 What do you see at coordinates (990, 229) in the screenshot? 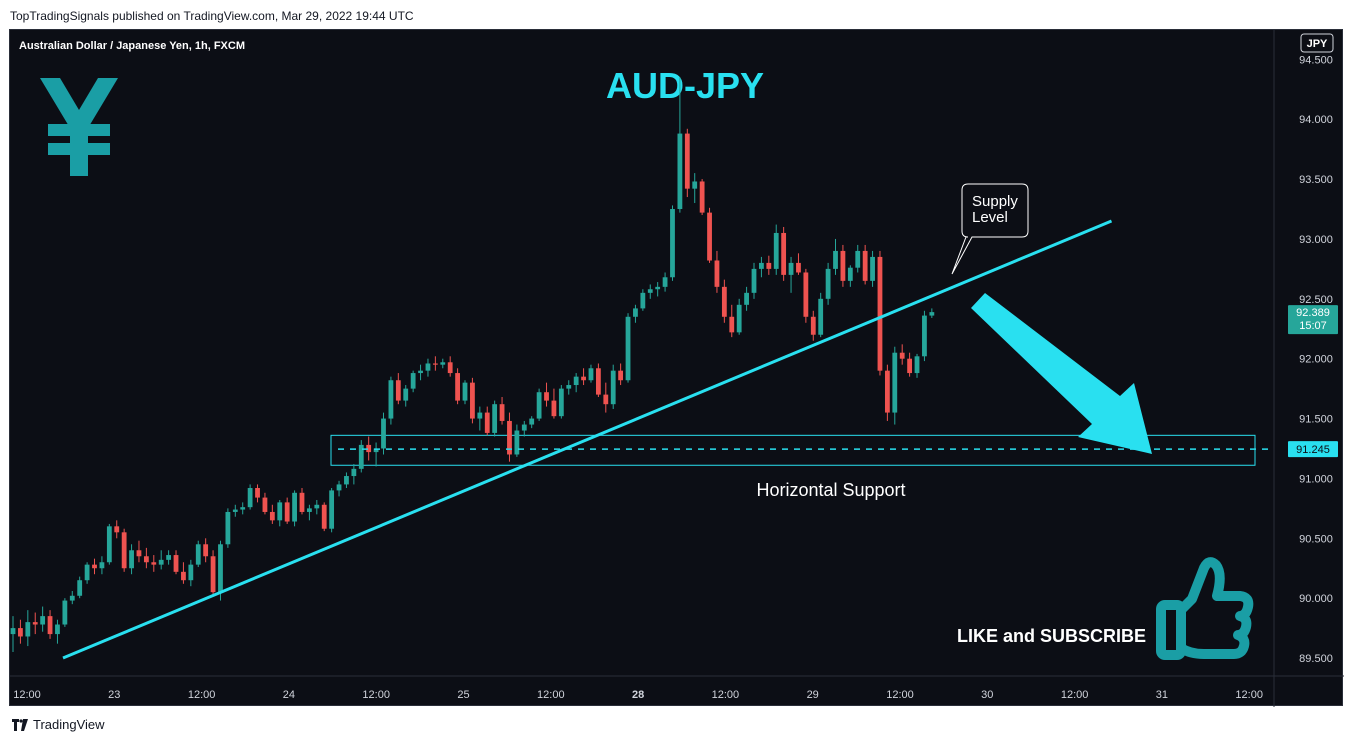
I see `supply-level-callout: Supply Level` at bounding box center [990, 229].